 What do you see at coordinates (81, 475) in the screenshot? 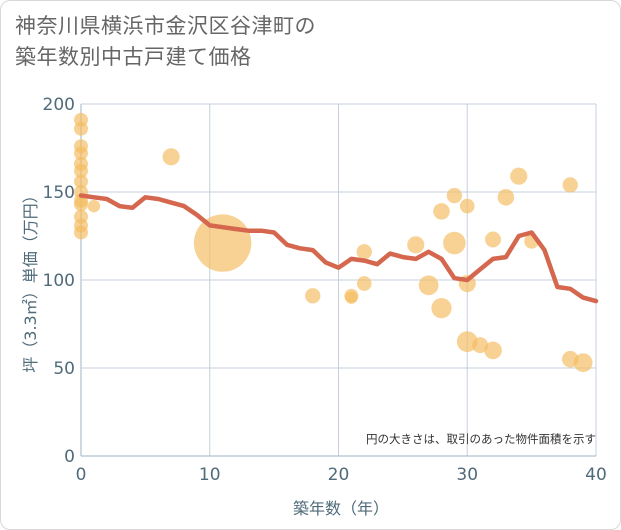
I see `x-tick-label-0: 0` at bounding box center [81, 475].